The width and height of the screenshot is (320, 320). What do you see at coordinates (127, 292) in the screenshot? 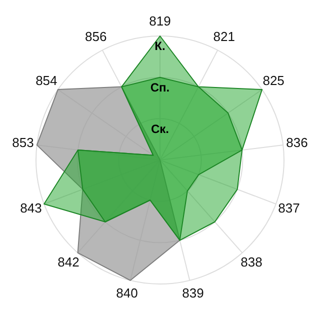
I see `spoke-label: 840` at bounding box center [127, 292].